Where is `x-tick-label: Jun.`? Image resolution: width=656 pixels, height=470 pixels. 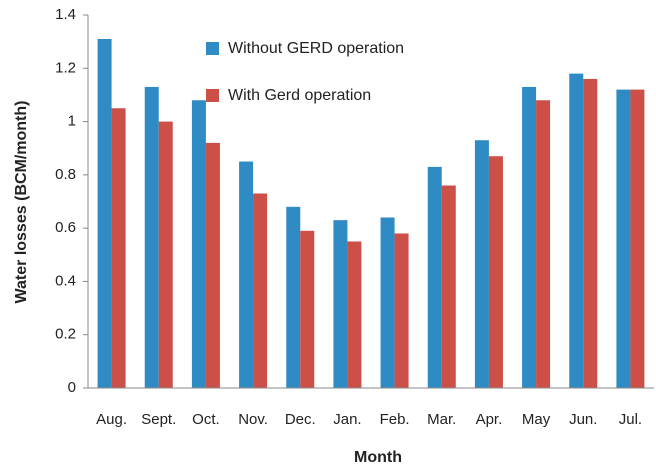
x-tick-label: Jun. is located at coordinates (583, 419).